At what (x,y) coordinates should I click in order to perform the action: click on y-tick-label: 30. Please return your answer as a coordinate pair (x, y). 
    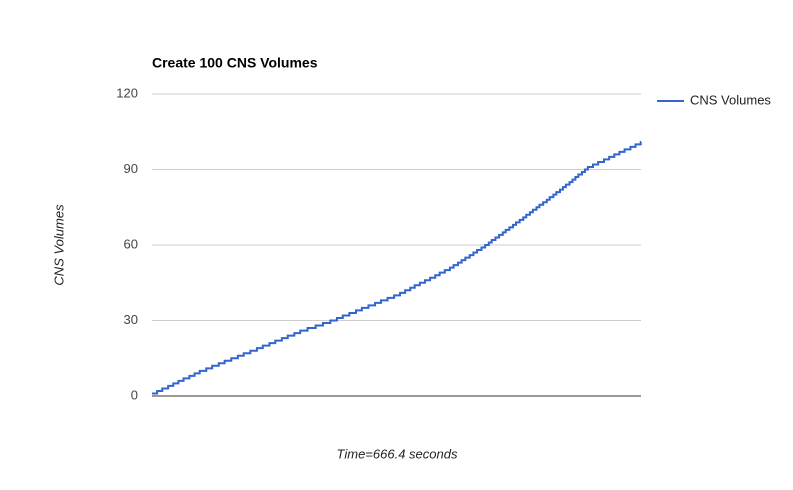
    Looking at the image, I should click on (131, 319).